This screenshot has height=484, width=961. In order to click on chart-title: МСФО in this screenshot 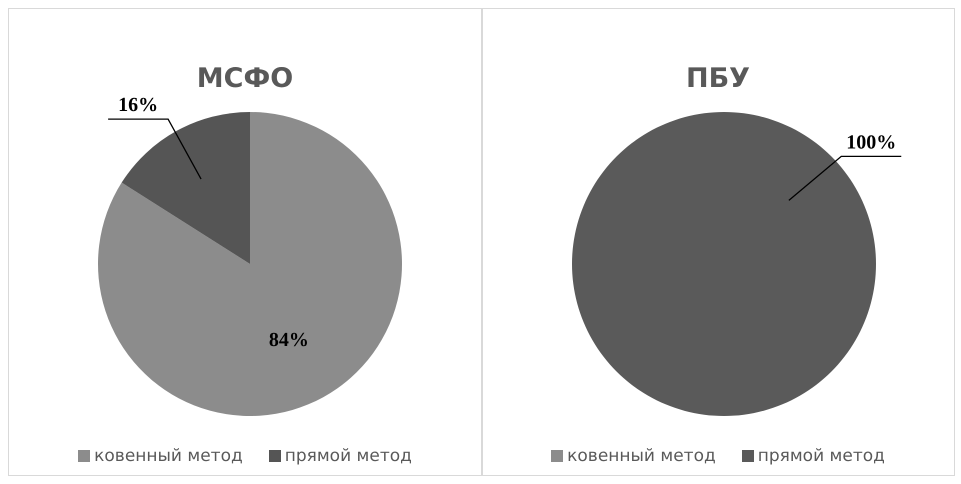, I will do `click(245, 78)`.